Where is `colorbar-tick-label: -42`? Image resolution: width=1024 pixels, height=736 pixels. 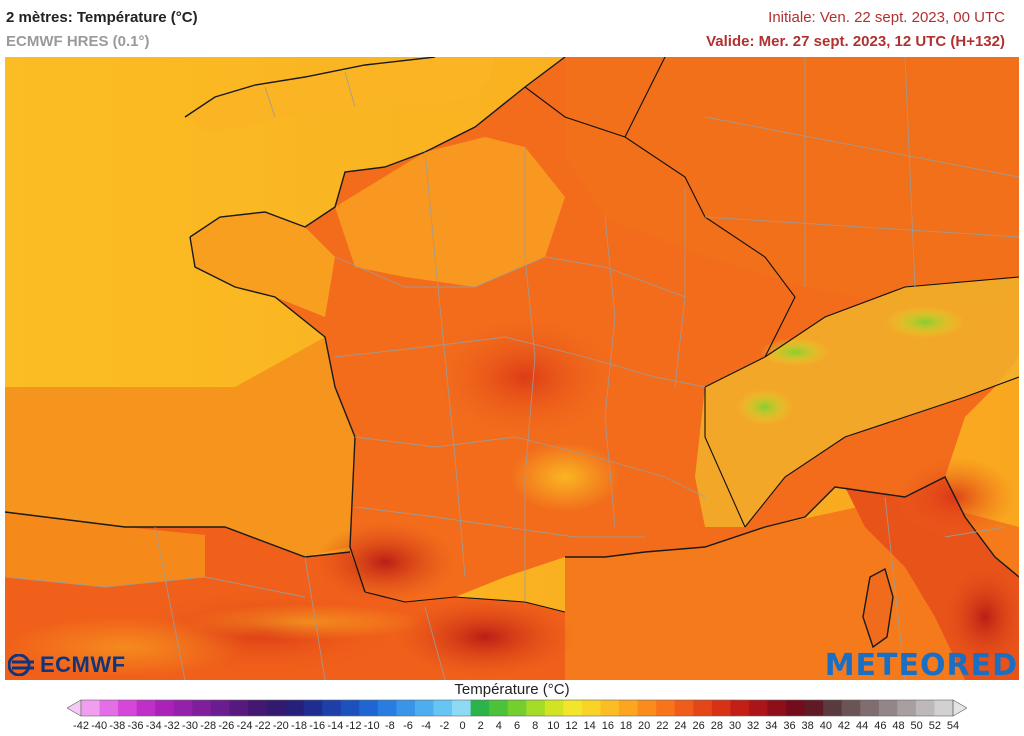 colorbar-tick-label: -42 is located at coordinates (81, 726).